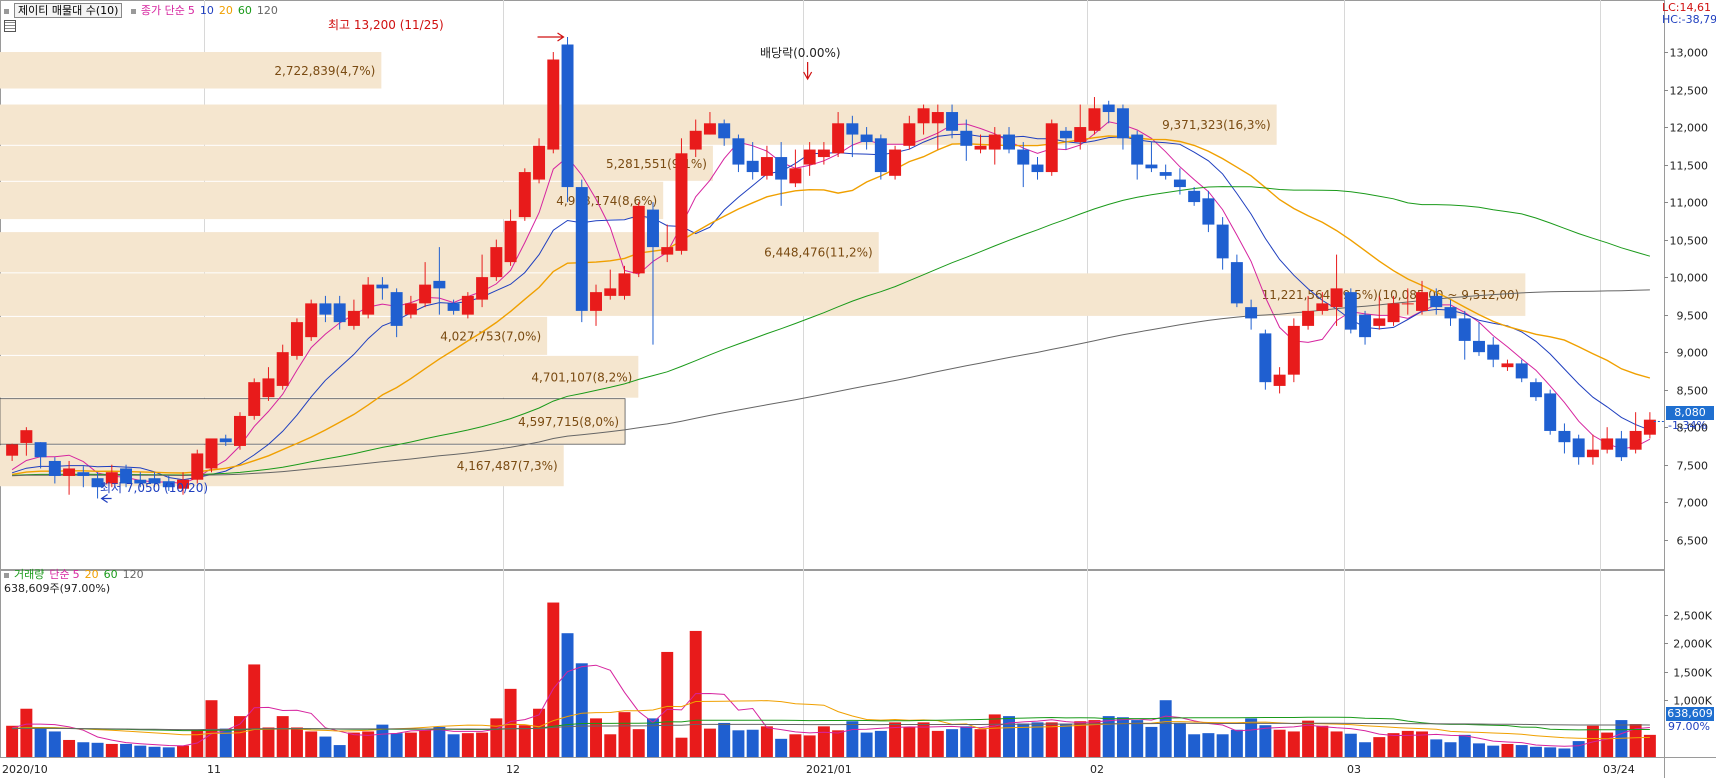 This screenshot has height=778, width=1716. I want to click on ma-label: 종가 단순, so click(162, 10).